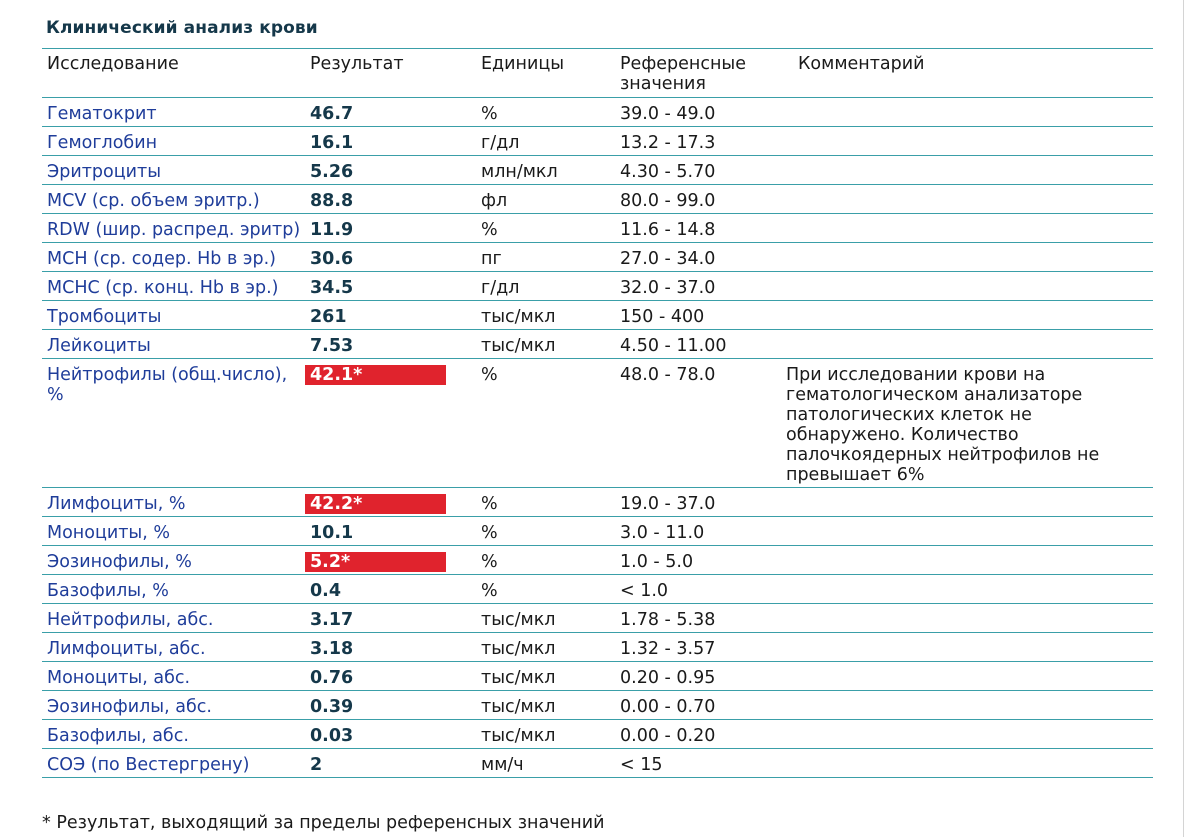 This screenshot has width=1198, height=837. I want to click on out-of-range-result: 5.2*, so click(375, 561).